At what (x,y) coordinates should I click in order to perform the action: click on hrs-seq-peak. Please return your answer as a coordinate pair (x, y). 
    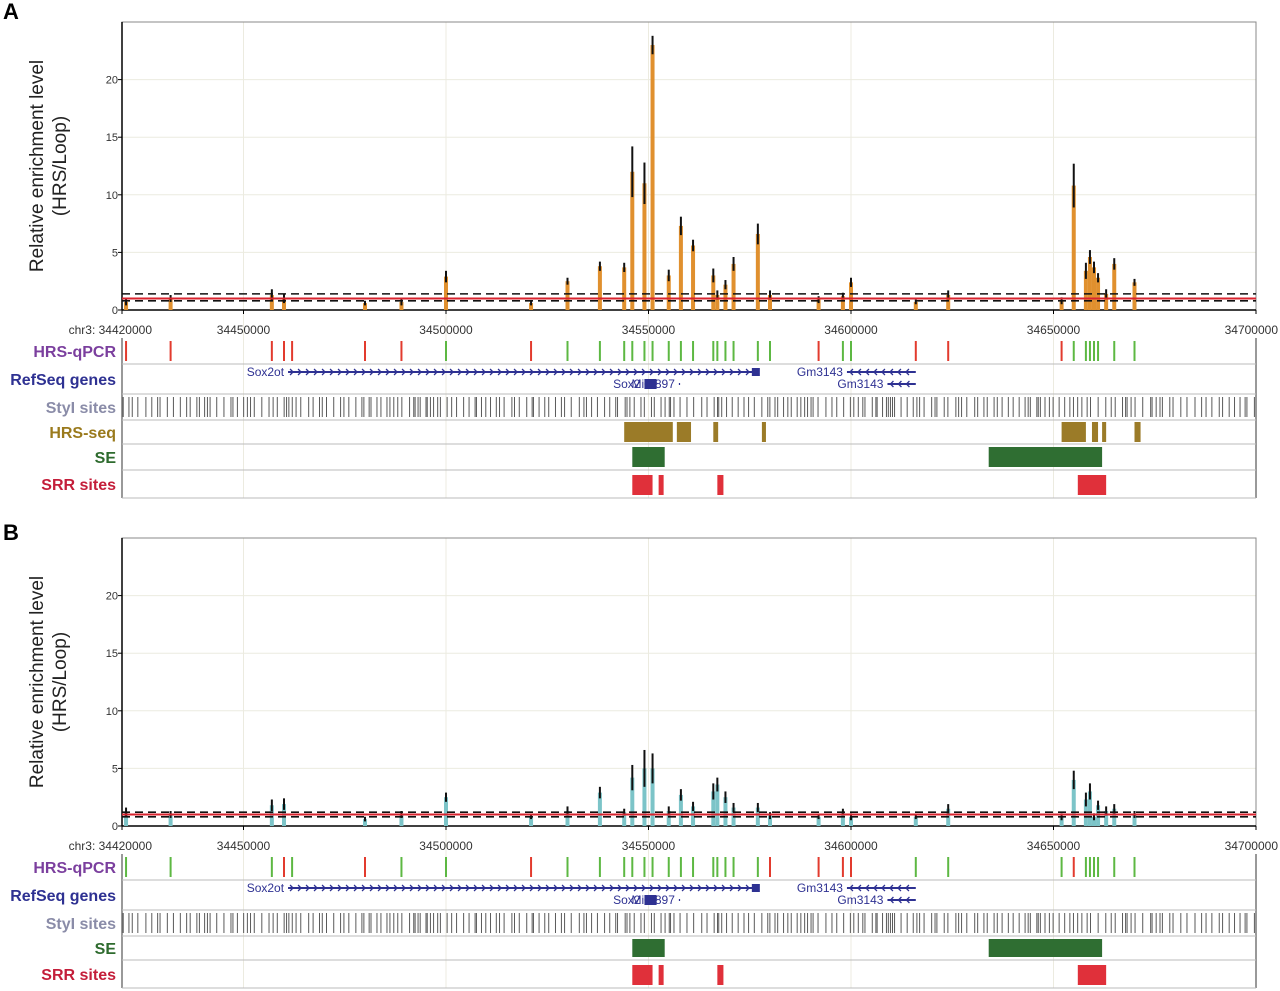
    Looking at the image, I should click on (1073, 432).